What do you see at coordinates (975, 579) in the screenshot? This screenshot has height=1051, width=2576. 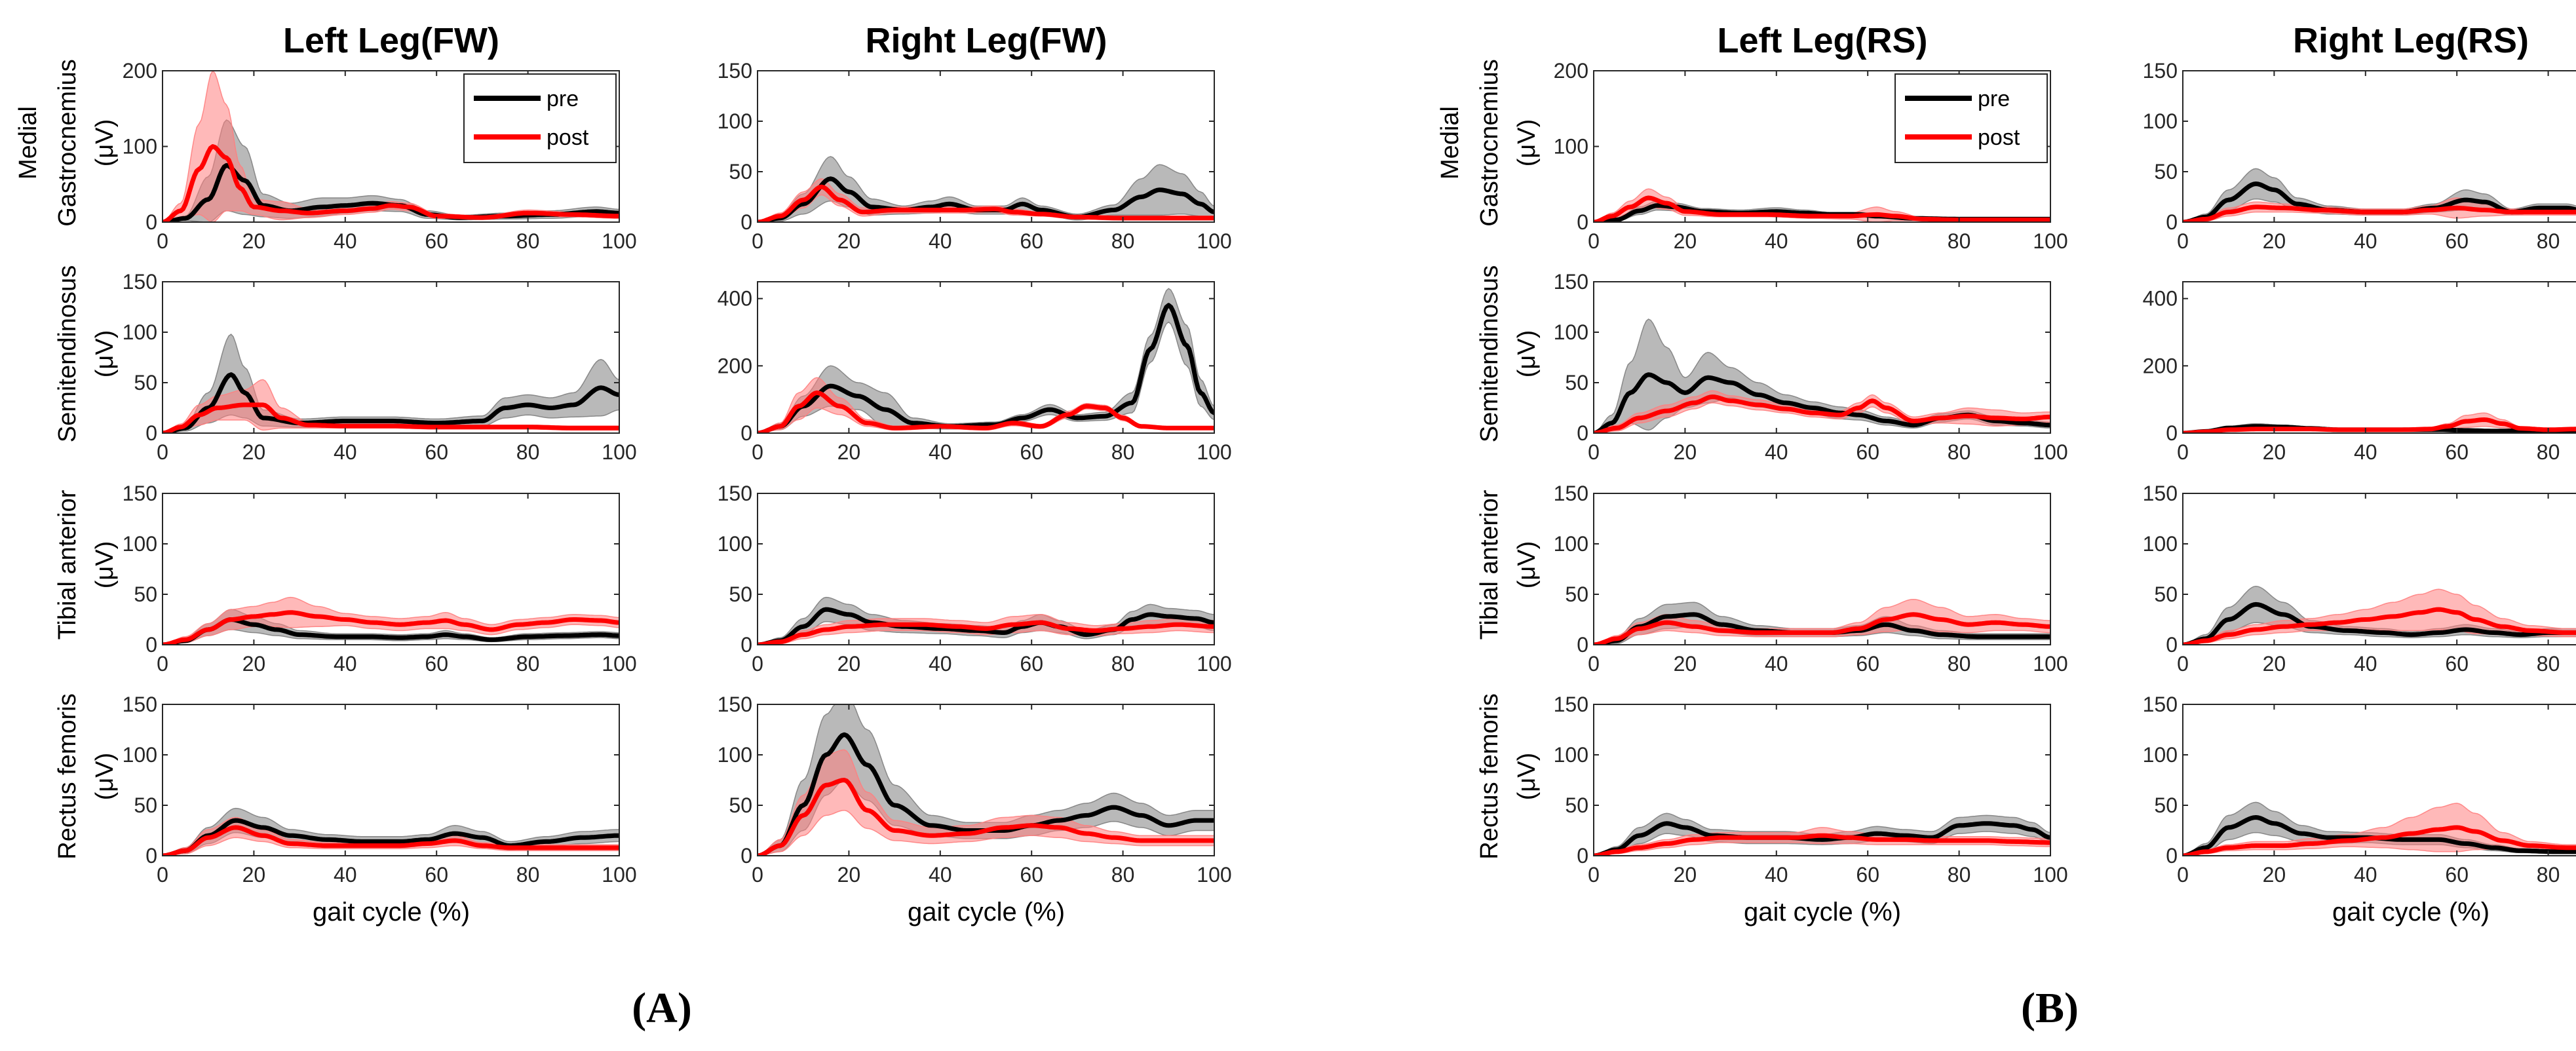 I see `subplot-tibial-anterior-right-fw: 0 20 40 60 80 100 0 50 100 150` at bounding box center [975, 579].